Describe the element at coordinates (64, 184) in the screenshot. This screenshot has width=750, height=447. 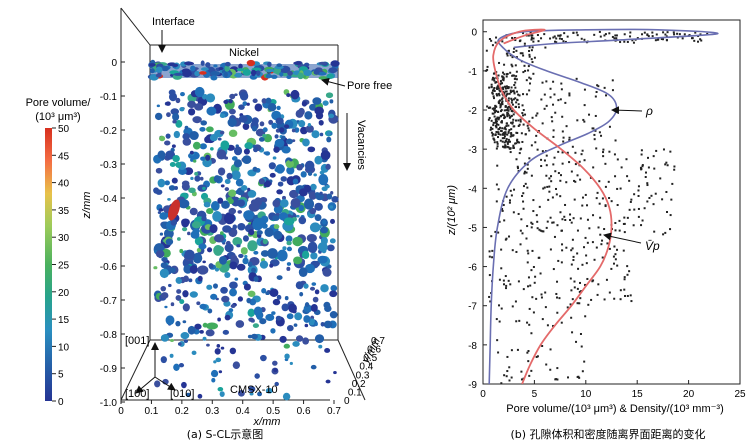
I see `colorbar-tick-label: 40` at that location.